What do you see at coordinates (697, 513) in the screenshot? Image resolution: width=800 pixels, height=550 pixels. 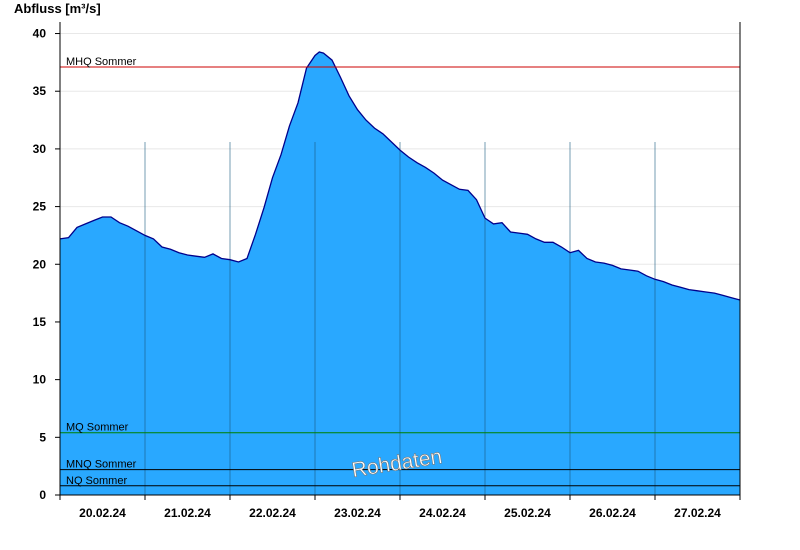 I see `x-tick-label: 27.02.24` at bounding box center [697, 513].